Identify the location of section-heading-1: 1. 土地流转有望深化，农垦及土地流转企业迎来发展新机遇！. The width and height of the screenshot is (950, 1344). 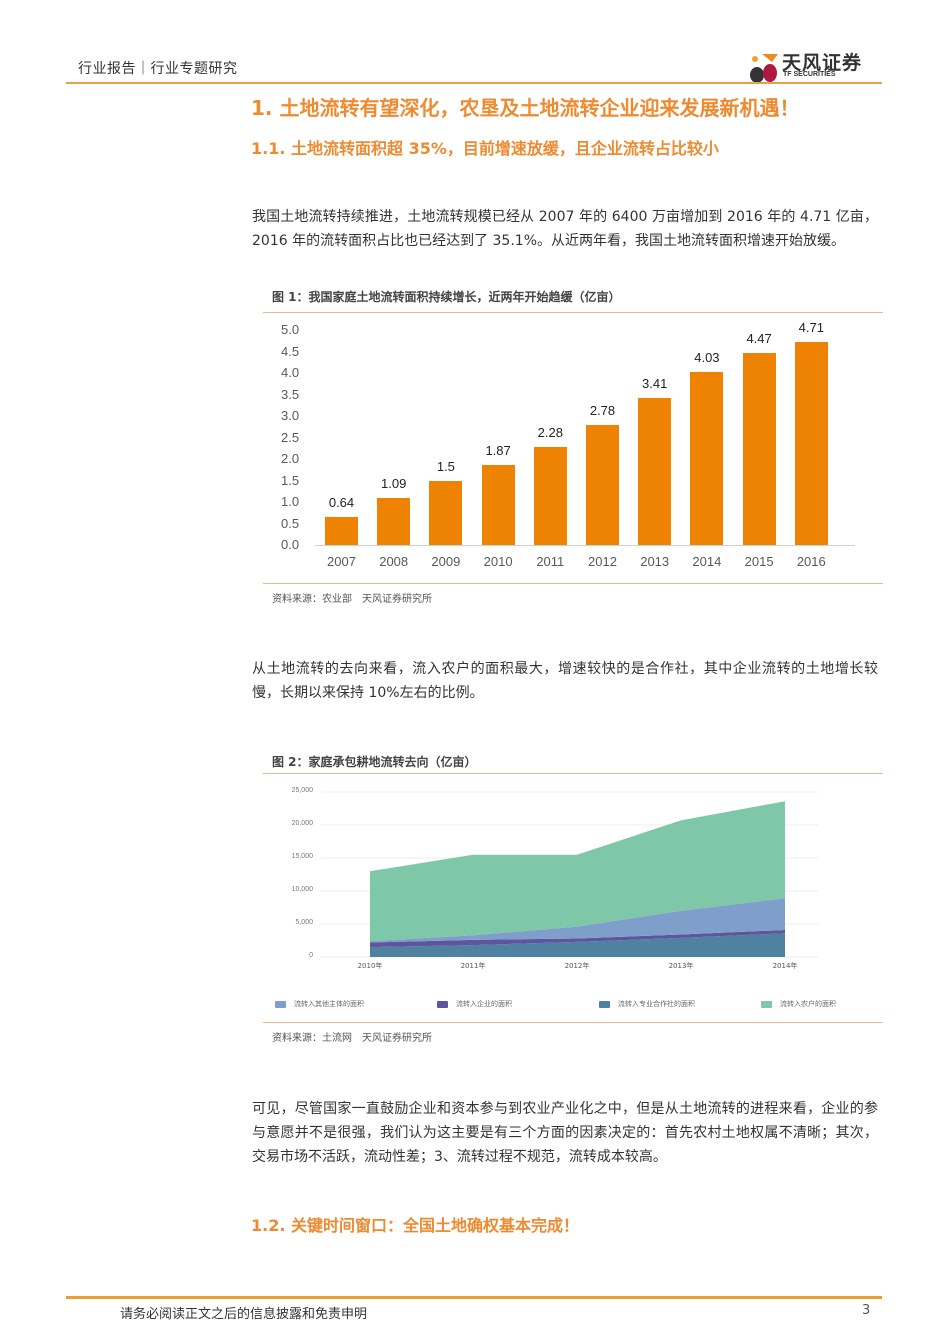
(525, 108).